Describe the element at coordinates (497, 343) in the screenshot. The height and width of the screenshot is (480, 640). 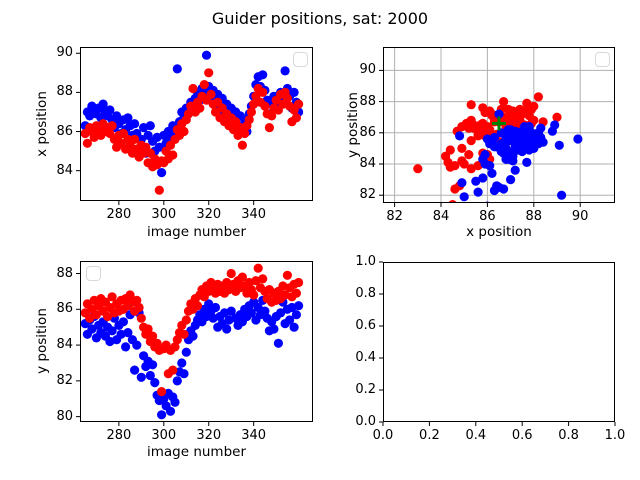
I see `plot-area` at that location.